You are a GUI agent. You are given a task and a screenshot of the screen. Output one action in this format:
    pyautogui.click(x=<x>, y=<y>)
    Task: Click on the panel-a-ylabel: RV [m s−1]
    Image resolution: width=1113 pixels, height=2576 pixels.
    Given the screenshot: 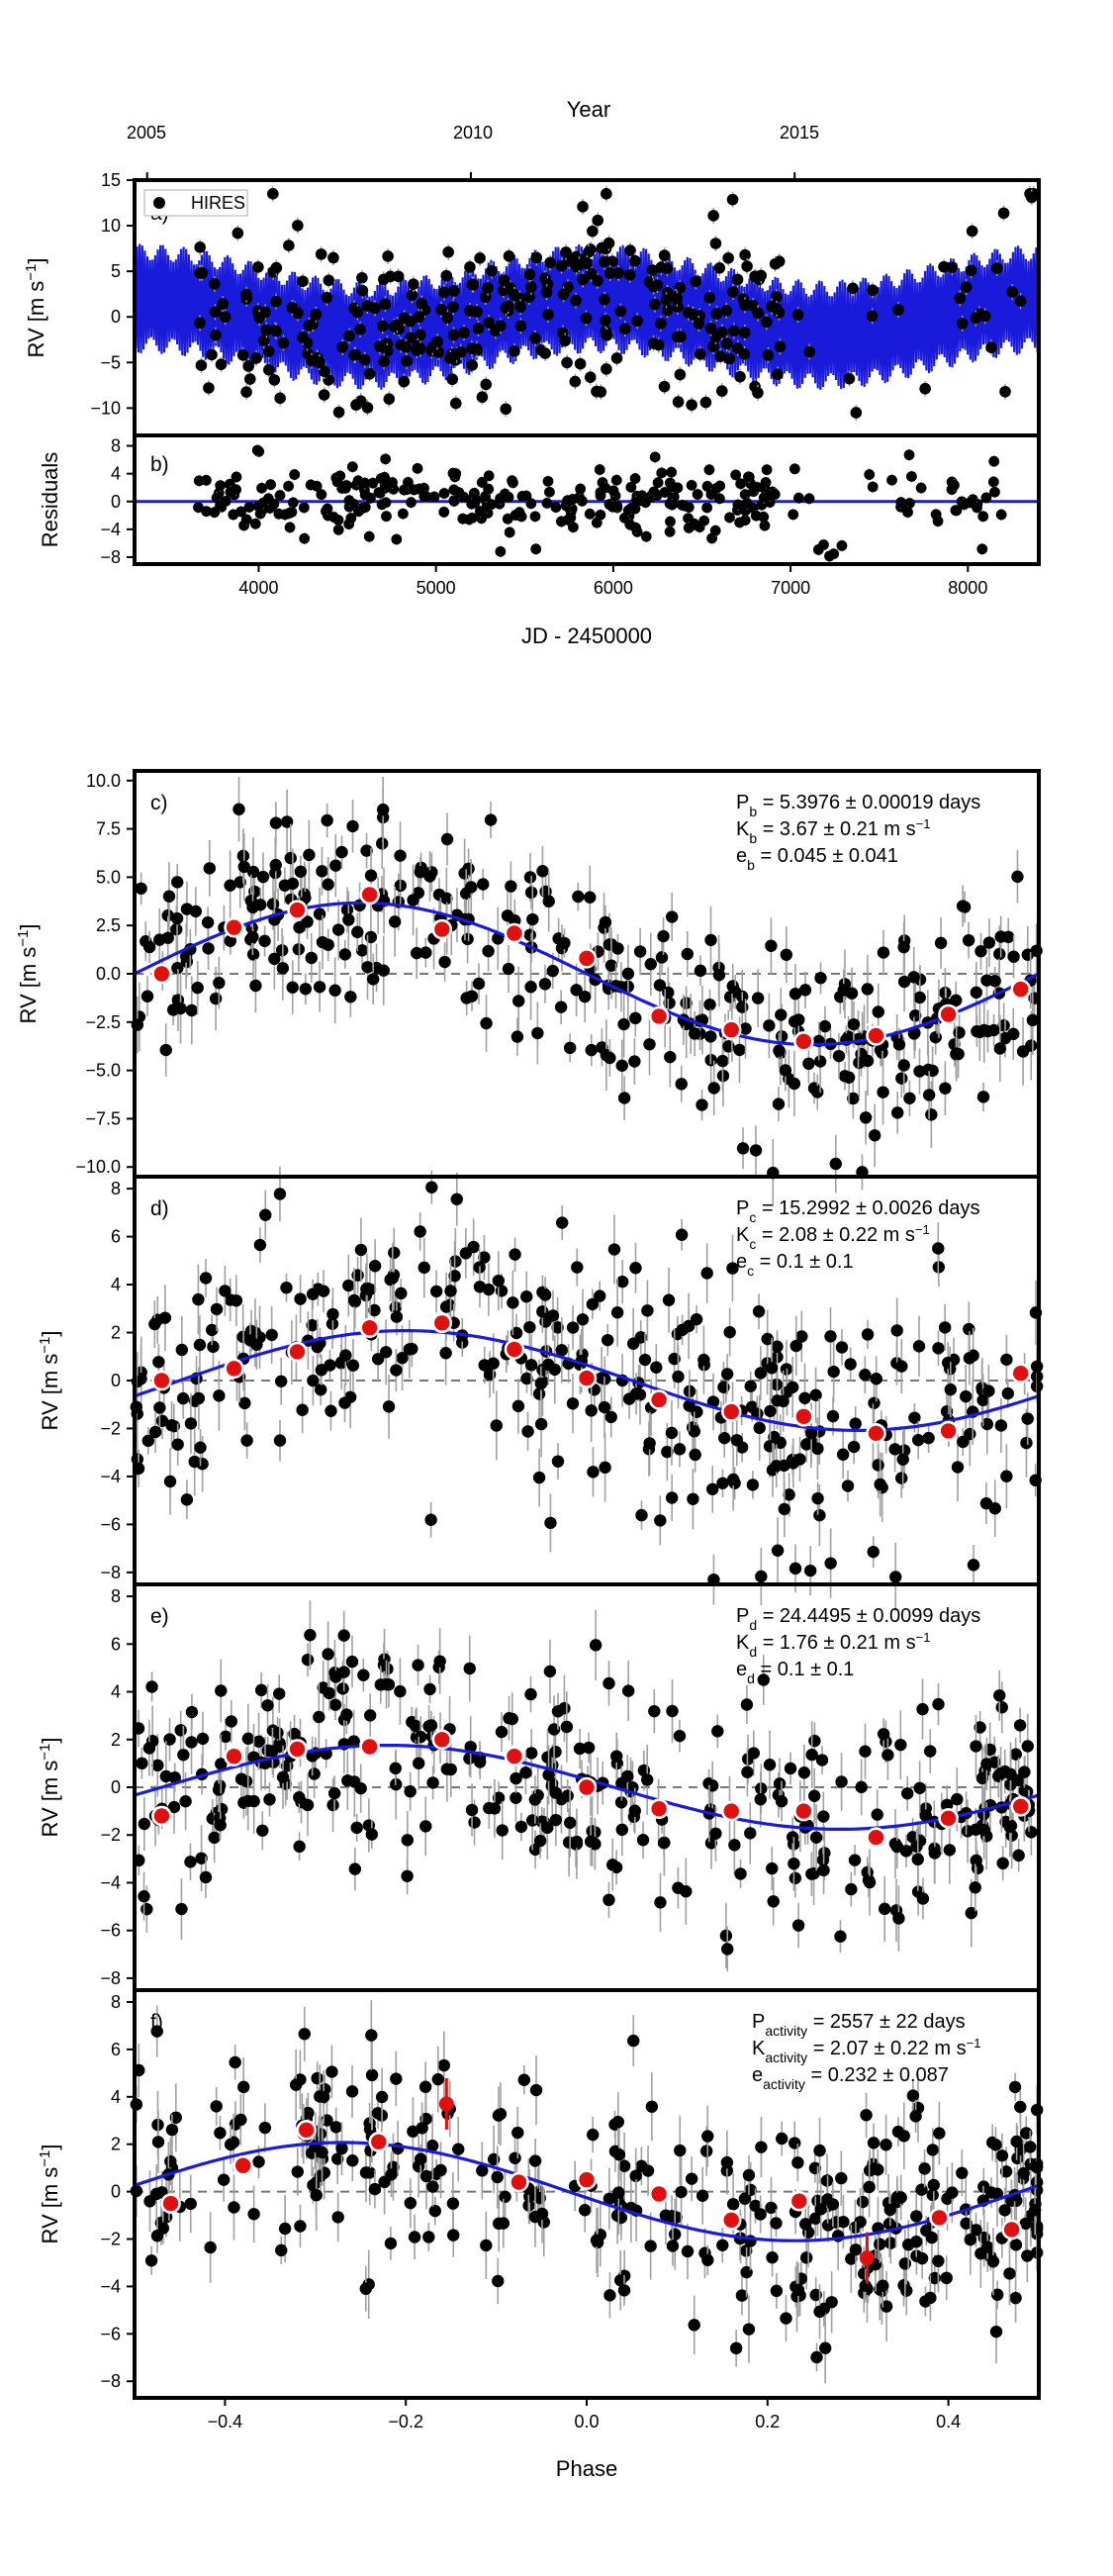 What is the action you would take?
    pyautogui.click(x=36, y=307)
    